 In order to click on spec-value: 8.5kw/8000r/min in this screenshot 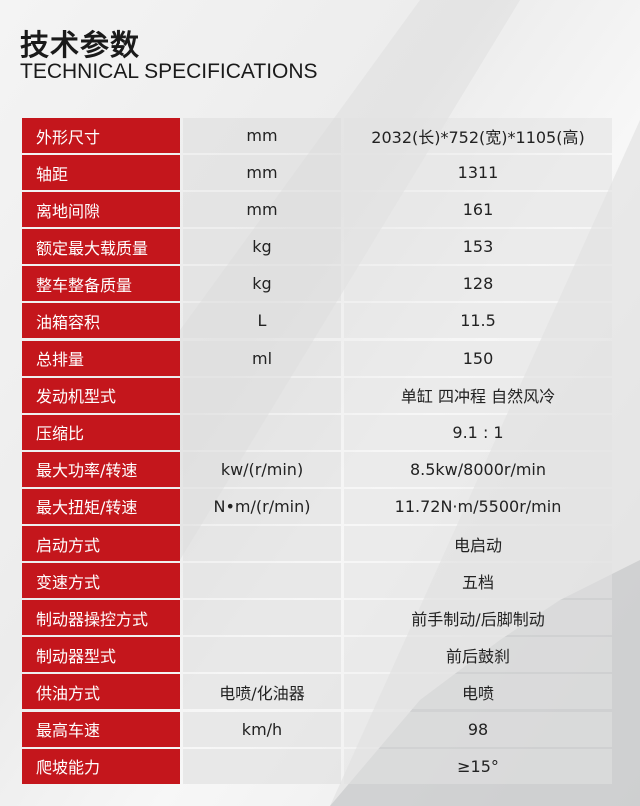, I will do `click(478, 469)`.